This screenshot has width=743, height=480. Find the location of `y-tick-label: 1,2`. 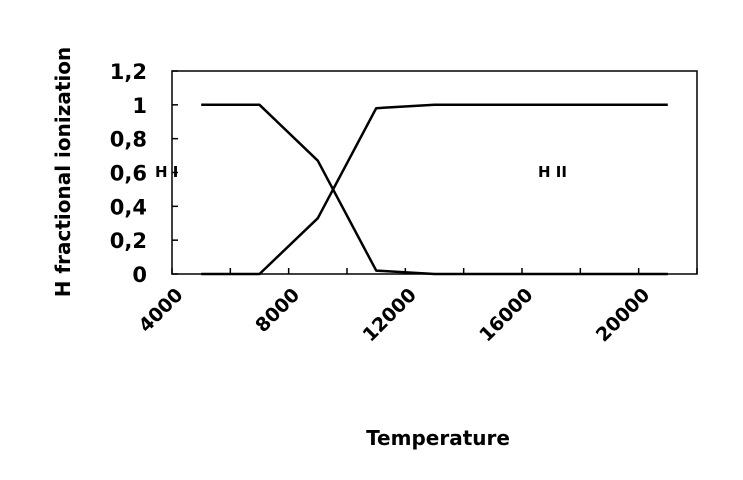

y-tick-label: 1,2 is located at coordinates (128, 72).